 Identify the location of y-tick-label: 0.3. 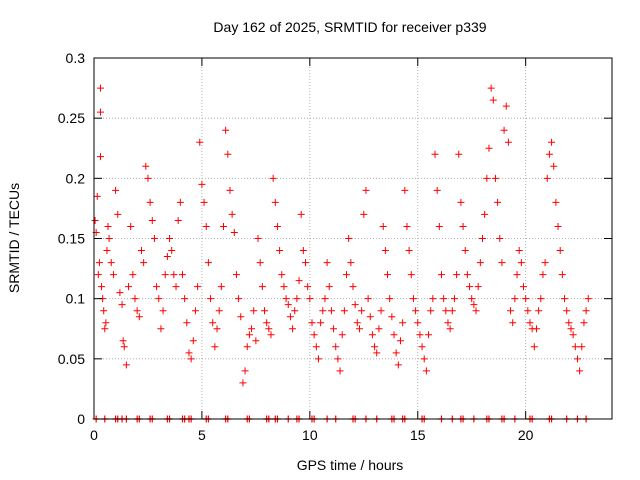
(76, 58).